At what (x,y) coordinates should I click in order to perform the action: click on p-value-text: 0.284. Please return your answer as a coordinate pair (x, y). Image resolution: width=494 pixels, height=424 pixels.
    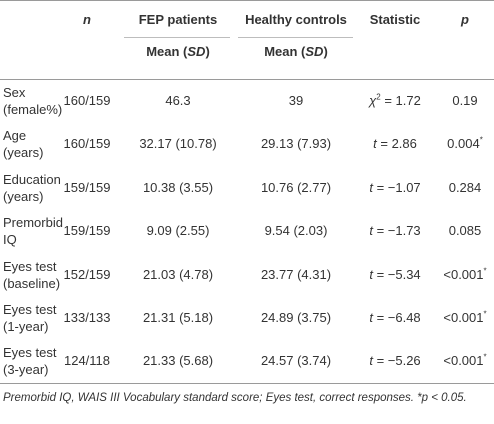
    Looking at the image, I should click on (465, 187).